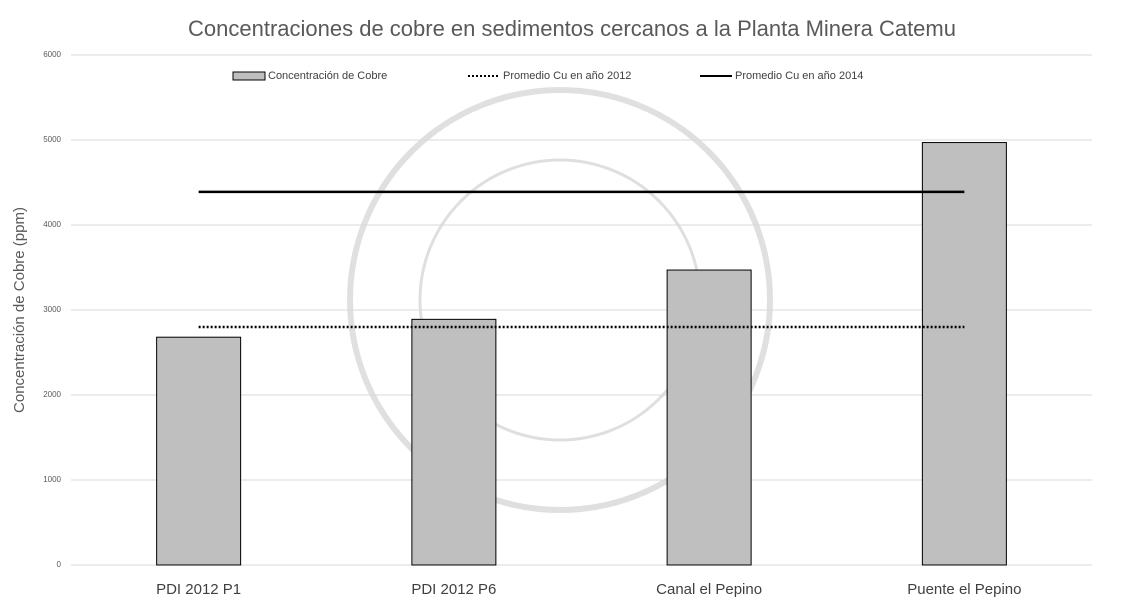 This screenshot has height=600, width=1144. I want to click on x-tick-label: PDI 2012 P6, so click(453, 589).